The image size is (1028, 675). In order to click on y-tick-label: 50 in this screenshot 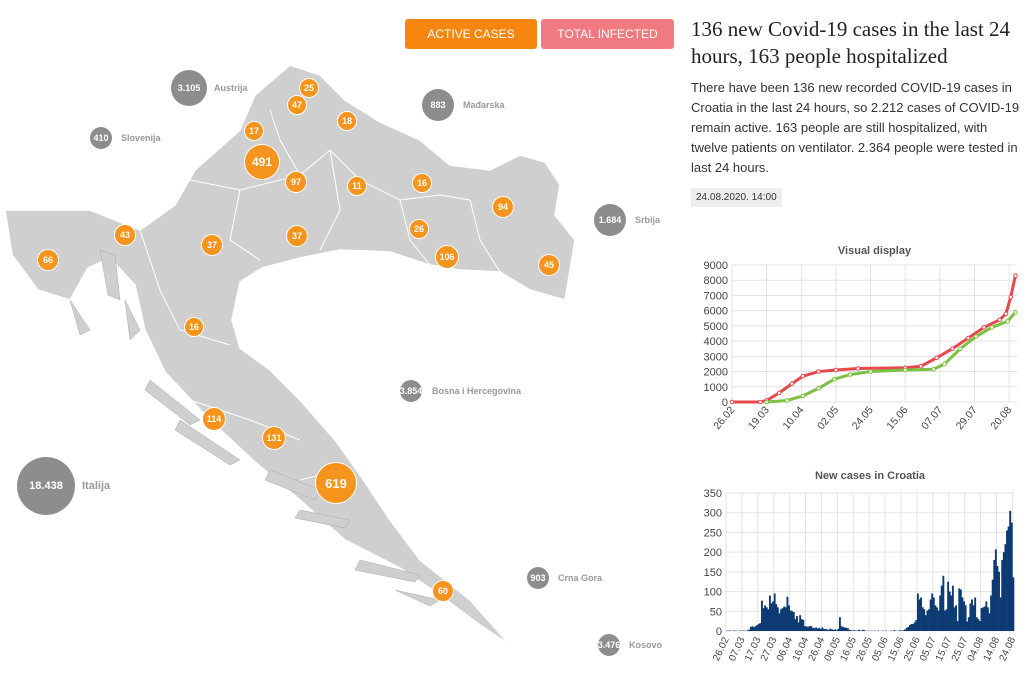, I will do `click(716, 612)`.